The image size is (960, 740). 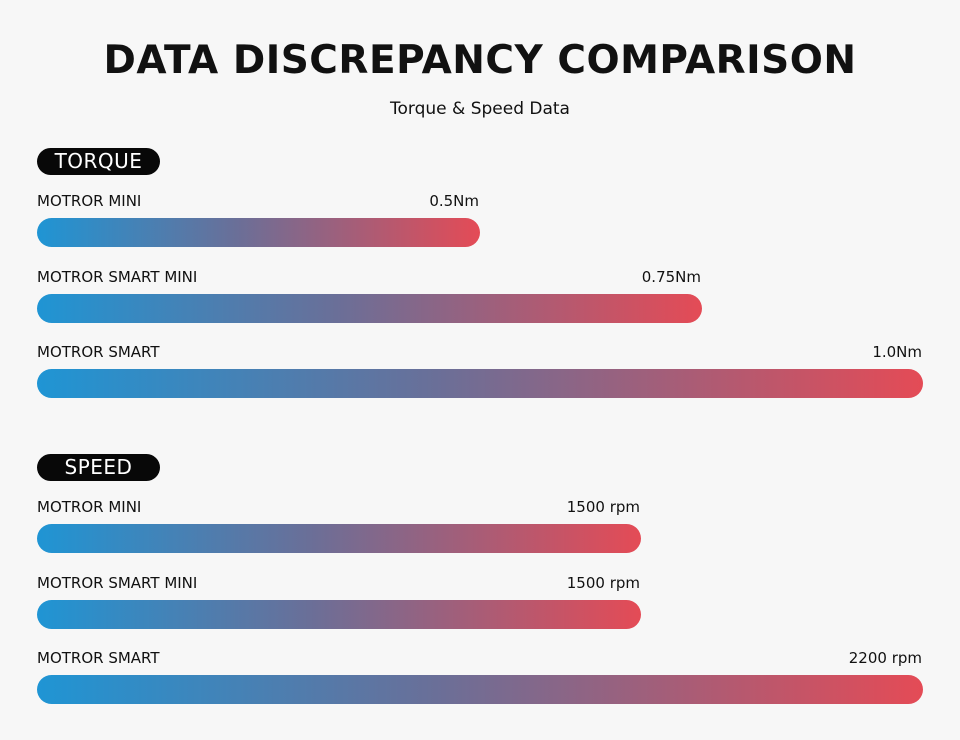 I want to click on torque-row: MOTROR SMART MINI 0.75Nm, so click(x=480, y=296).